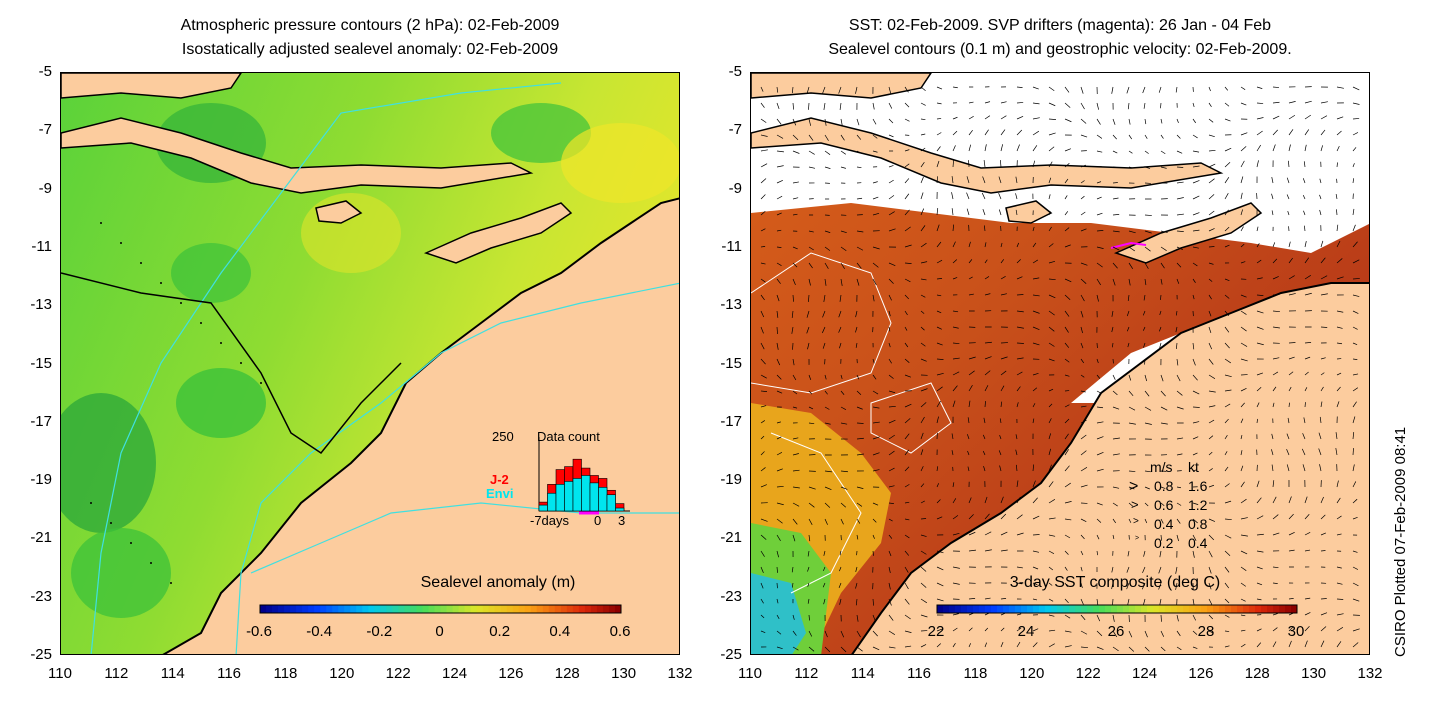  Describe the element at coordinates (500, 493) in the screenshot. I see `series-envi-label: Envi` at that location.